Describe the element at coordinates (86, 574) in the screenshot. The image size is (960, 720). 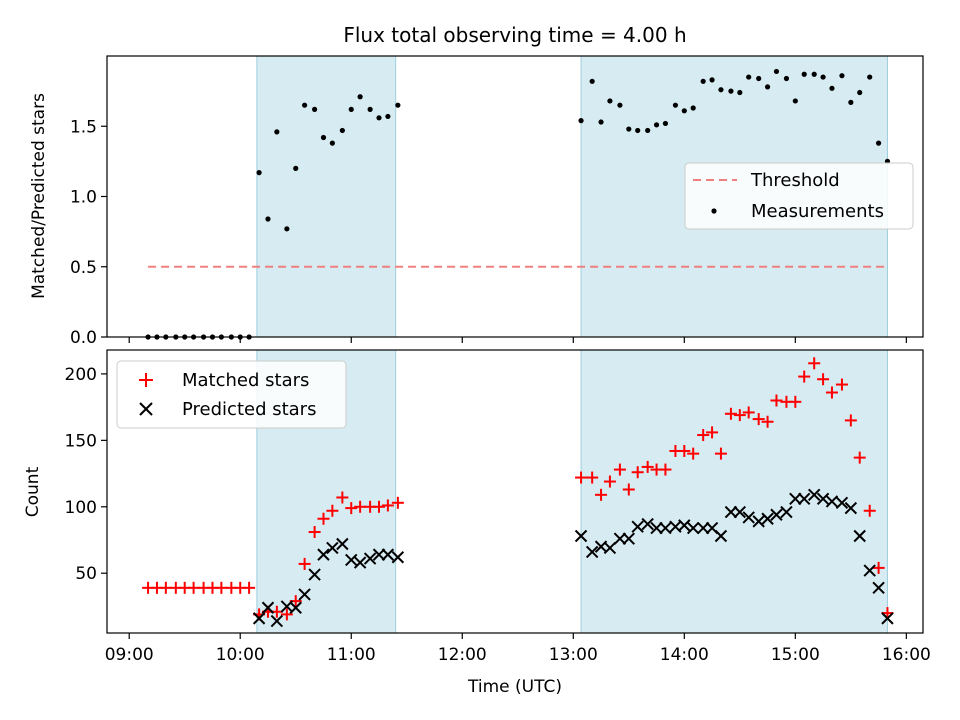
I see `bottom-ytick-label: 50` at that location.